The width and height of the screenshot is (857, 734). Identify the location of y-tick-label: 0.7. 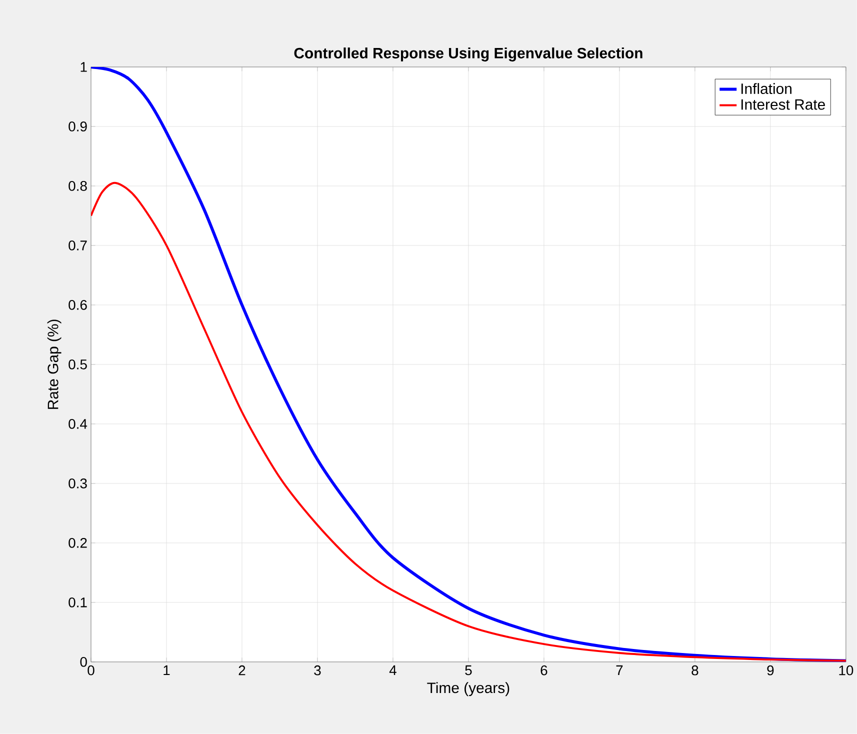
(77, 245).